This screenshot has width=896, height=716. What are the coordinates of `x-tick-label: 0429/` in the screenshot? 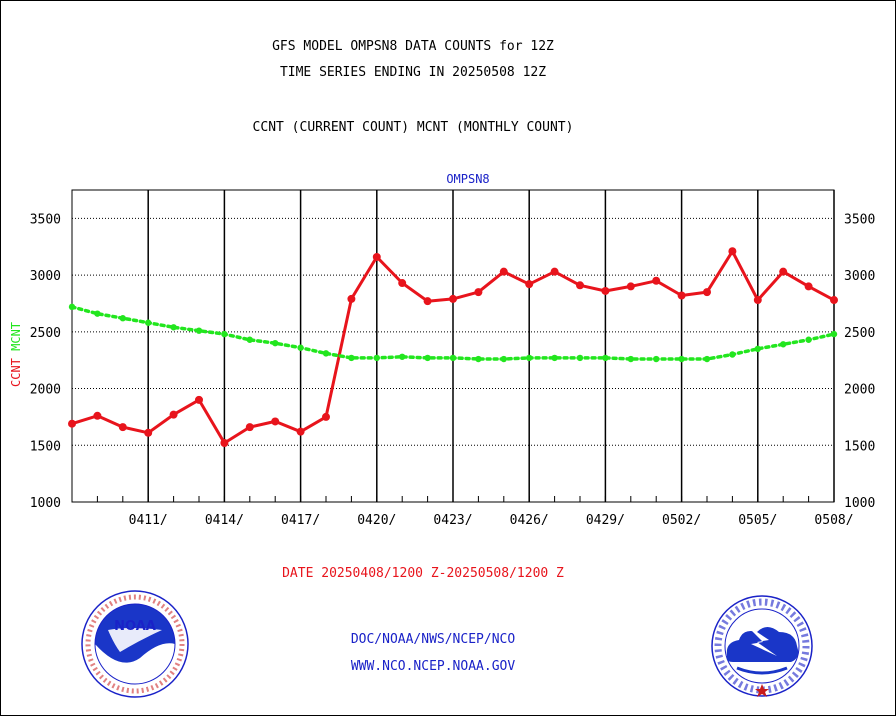 It's located at (605, 520).